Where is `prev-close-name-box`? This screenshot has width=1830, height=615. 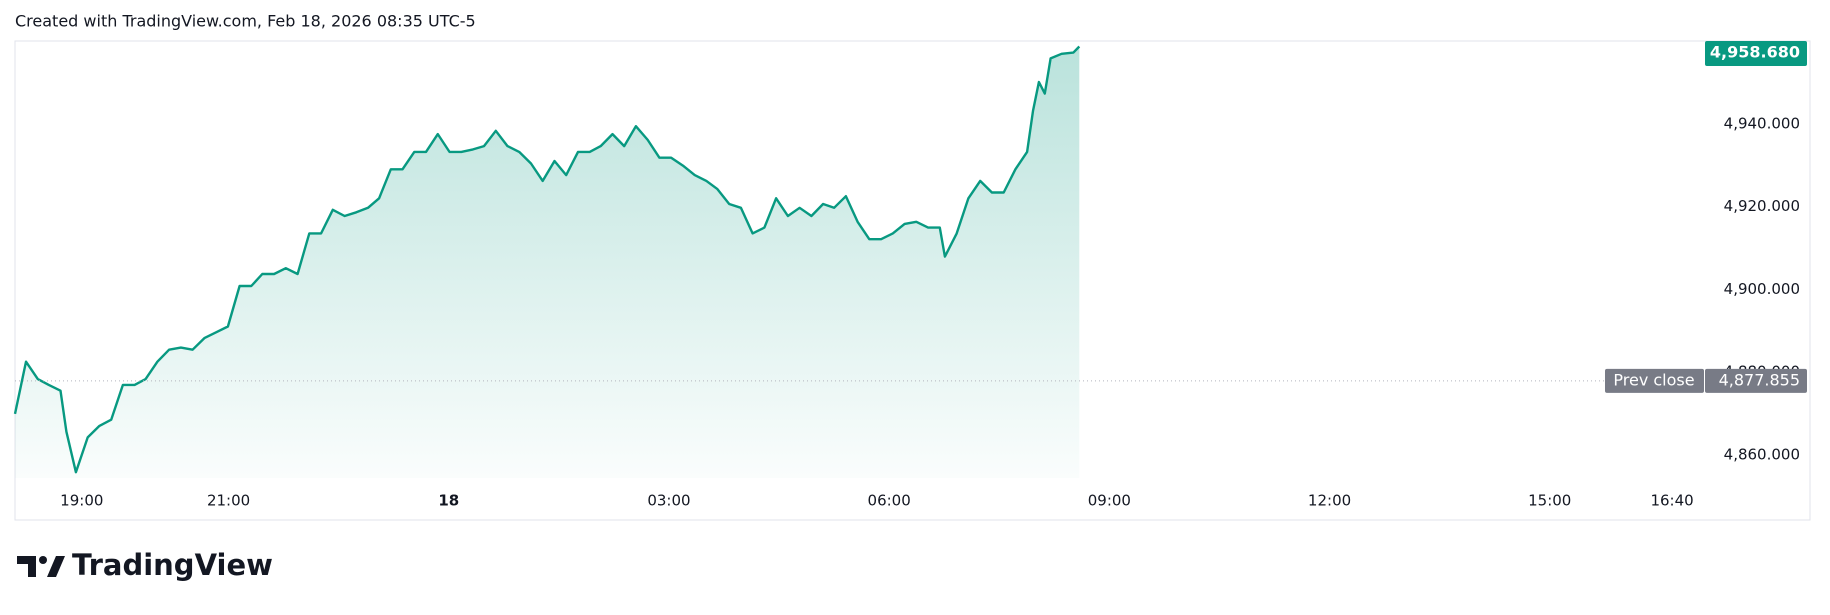
prev-close-name-box is located at coordinates (1654, 380).